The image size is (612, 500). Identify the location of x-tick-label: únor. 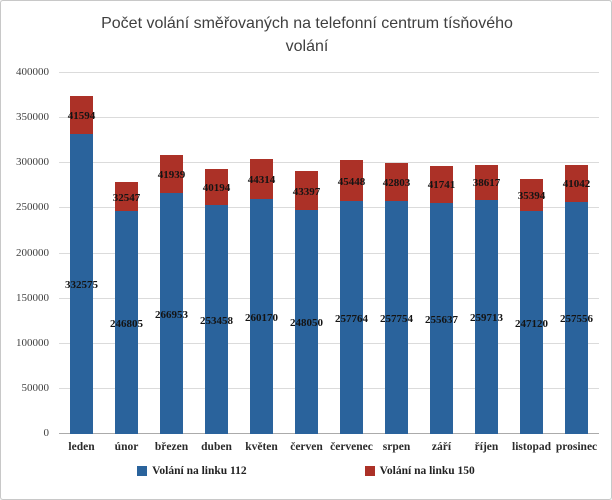
(126, 447).